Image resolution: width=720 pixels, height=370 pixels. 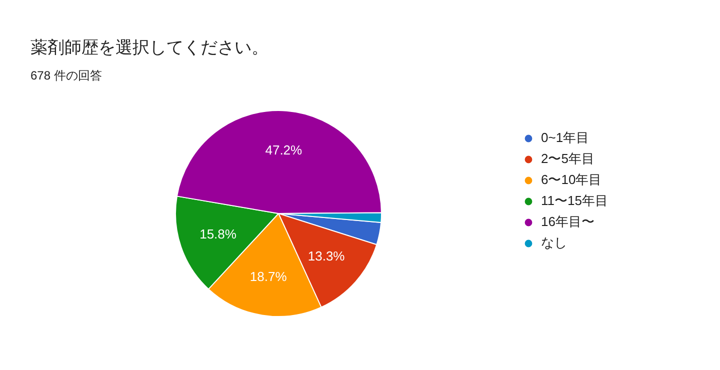 What do you see at coordinates (218, 234) in the screenshot?
I see `data-label: 15.8%` at bounding box center [218, 234].